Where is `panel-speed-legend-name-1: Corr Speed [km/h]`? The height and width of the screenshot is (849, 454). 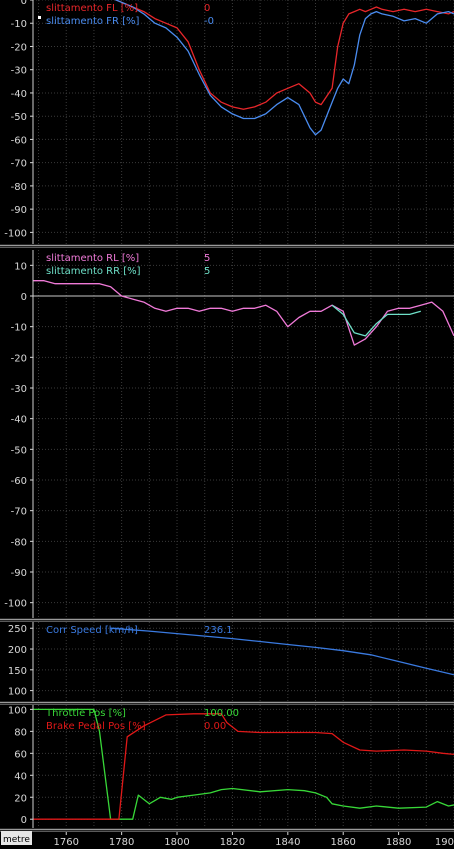
panel-speed-legend-name-1: Corr Speed [km/h] is located at coordinates (92, 630).